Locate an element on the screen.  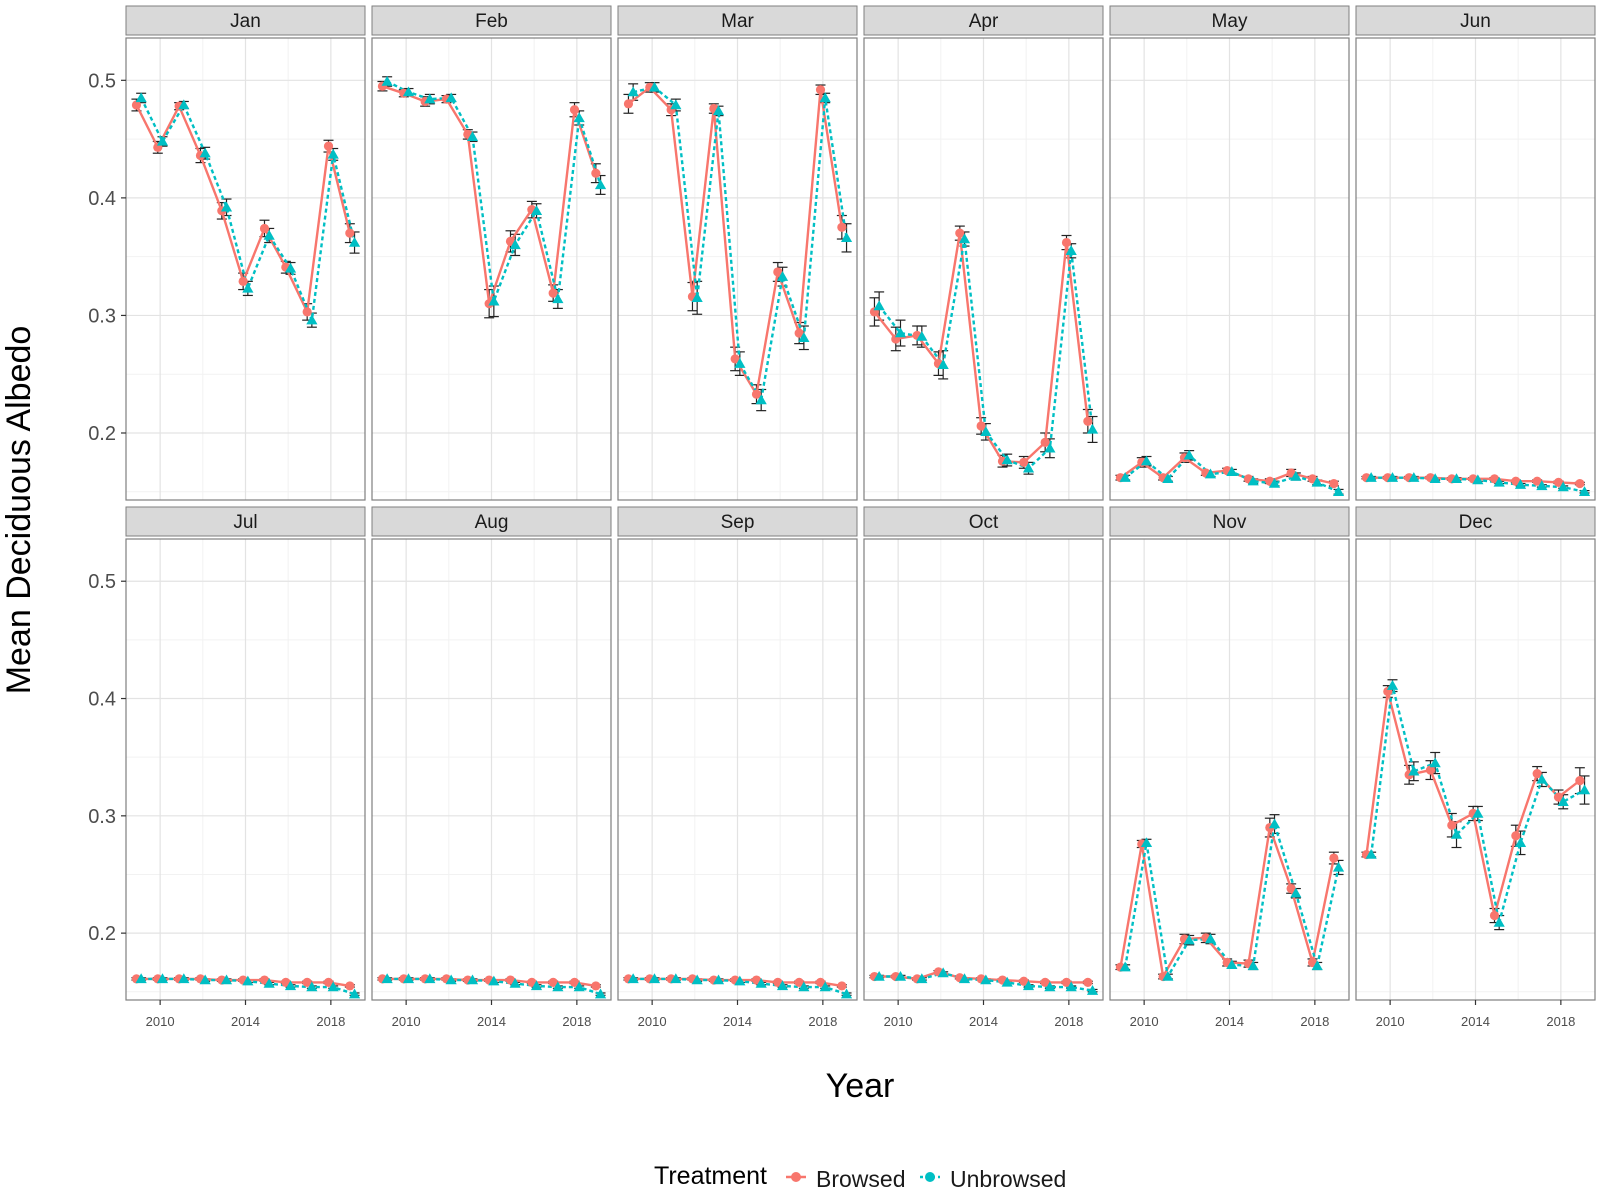
browsed-points is located at coordinates (489, 982).